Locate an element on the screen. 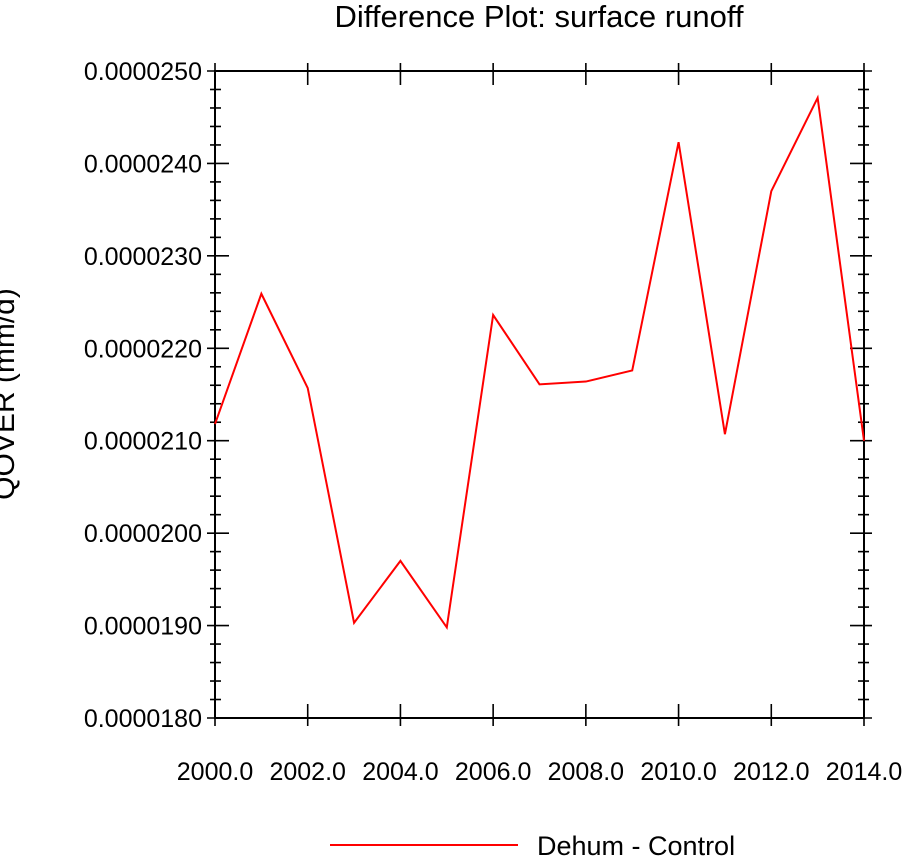  x-tick-label: 2012.0 is located at coordinates (771, 772).